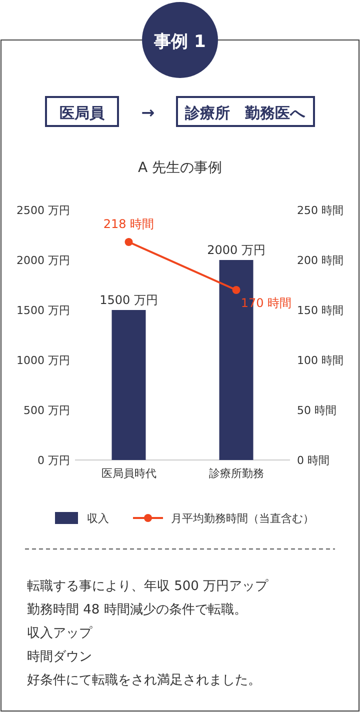  Describe the element at coordinates (59, 657) in the screenshot. I see `text: 時間ダウン` at that location.